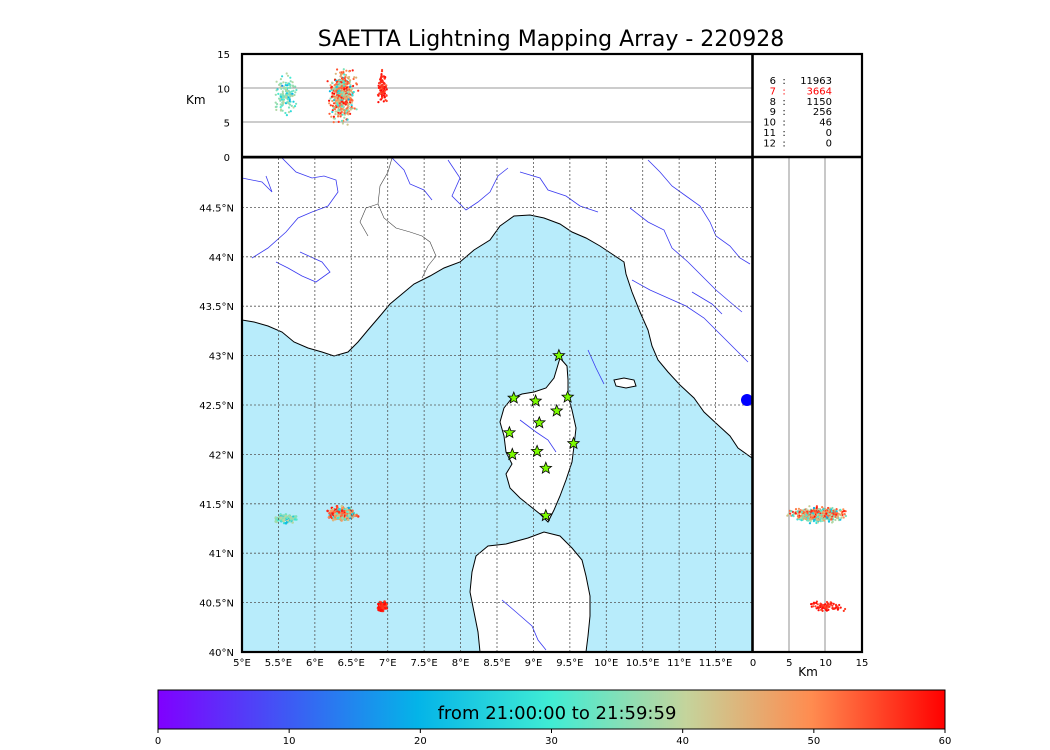 Image resolution: width=1050 pixels, height=750 pixels. I want to click on lon-tick-label: 11.5°E, so click(716, 663).